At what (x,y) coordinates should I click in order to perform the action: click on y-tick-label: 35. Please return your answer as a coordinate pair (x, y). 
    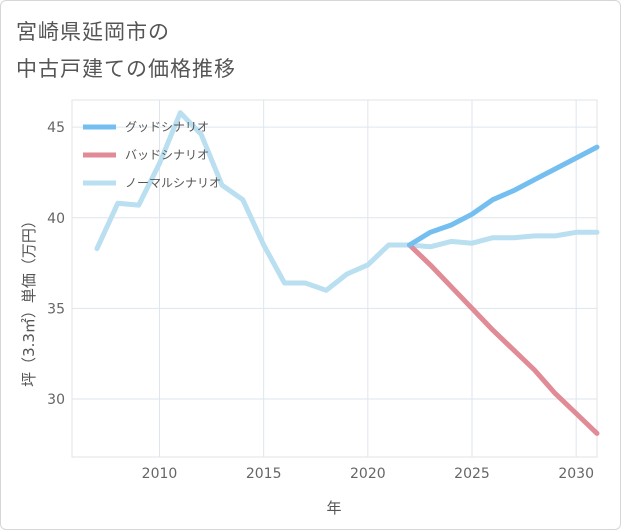
    Looking at the image, I should click on (56, 309).